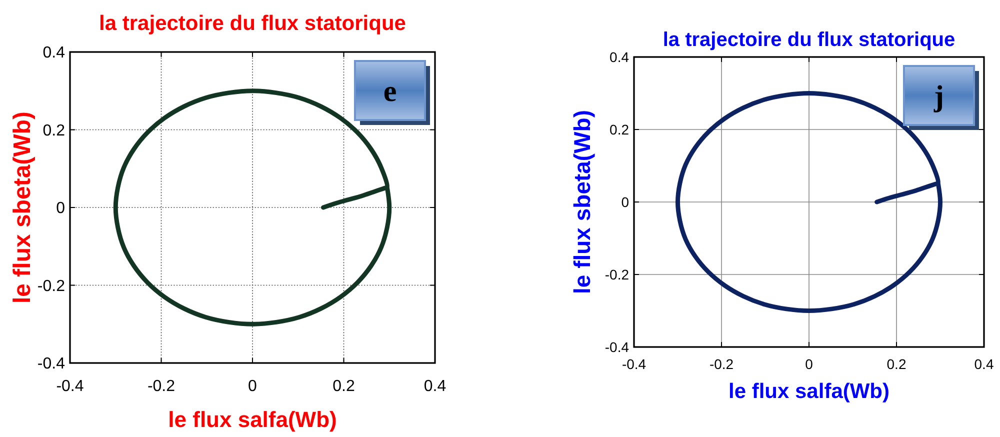 This screenshot has height=437, width=1000. I want to click on y-tick-label: -0.4, so click(617, 346).